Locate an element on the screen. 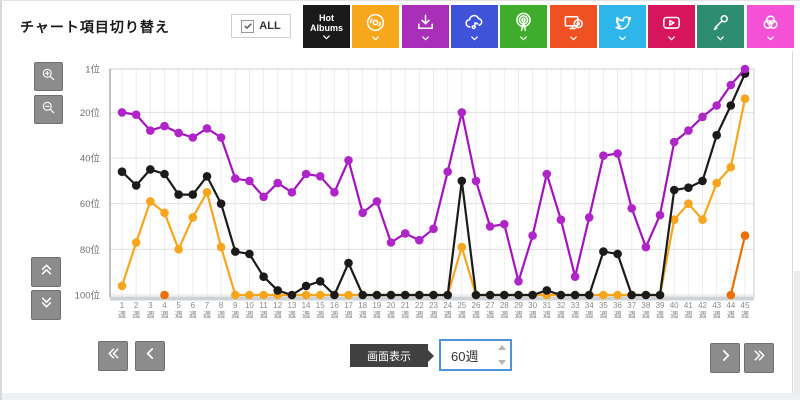 The width and height of the screenshot is (800, 400). scrollbar-track is located at coordinates (797, 332).